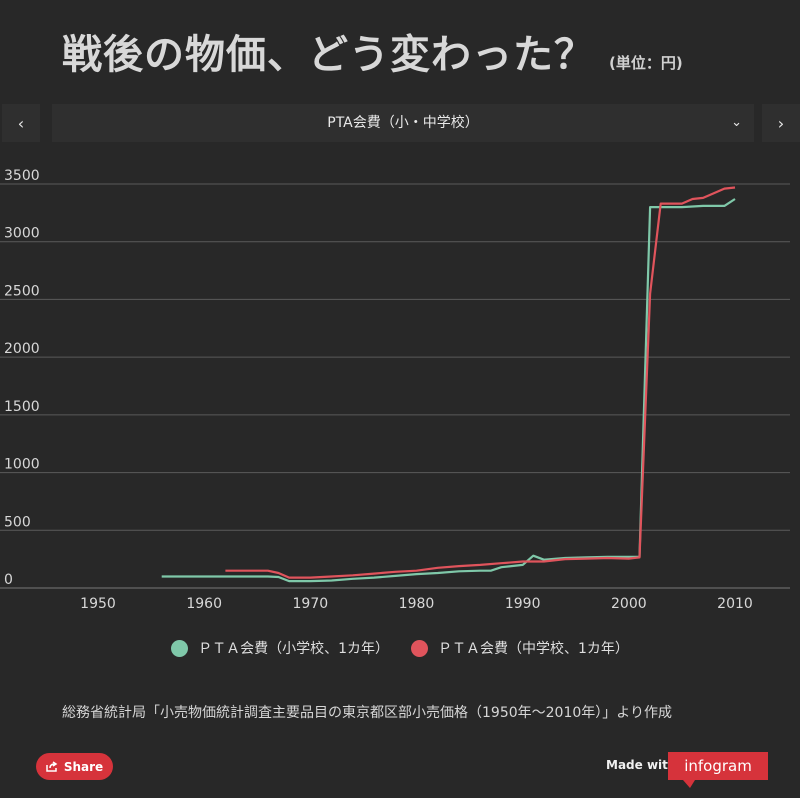  I want to click on logo-tail, so click(689, 784).